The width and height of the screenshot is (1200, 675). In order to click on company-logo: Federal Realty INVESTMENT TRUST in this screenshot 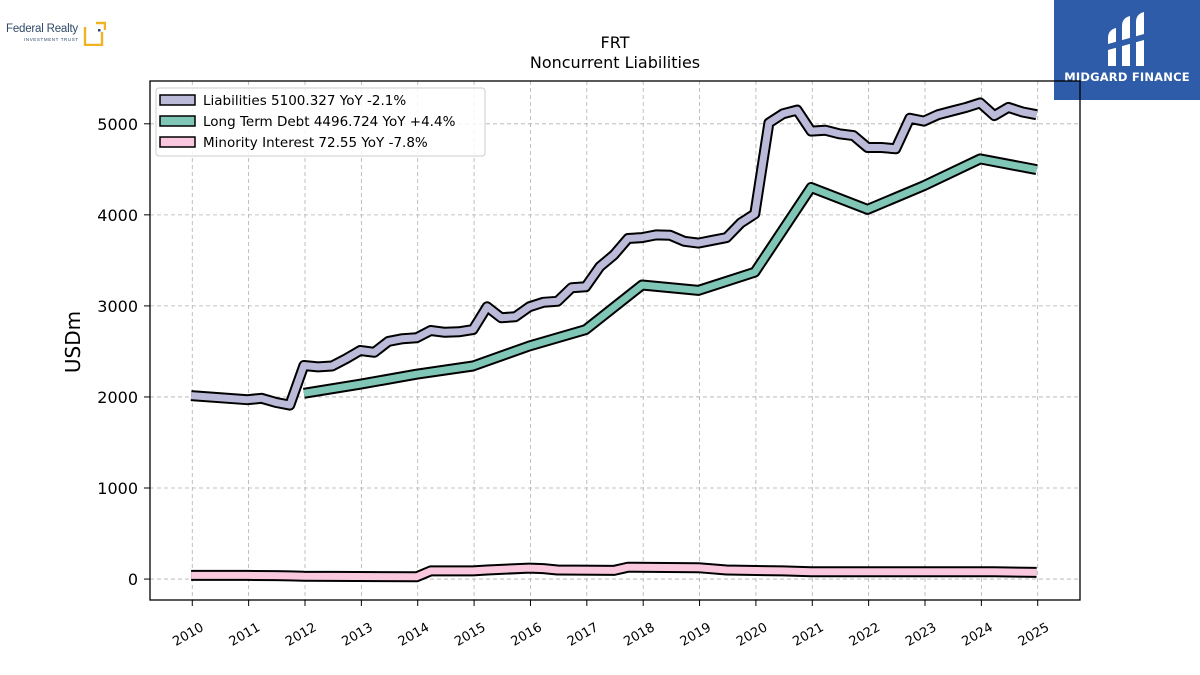, I will do `click(60, 34)`.